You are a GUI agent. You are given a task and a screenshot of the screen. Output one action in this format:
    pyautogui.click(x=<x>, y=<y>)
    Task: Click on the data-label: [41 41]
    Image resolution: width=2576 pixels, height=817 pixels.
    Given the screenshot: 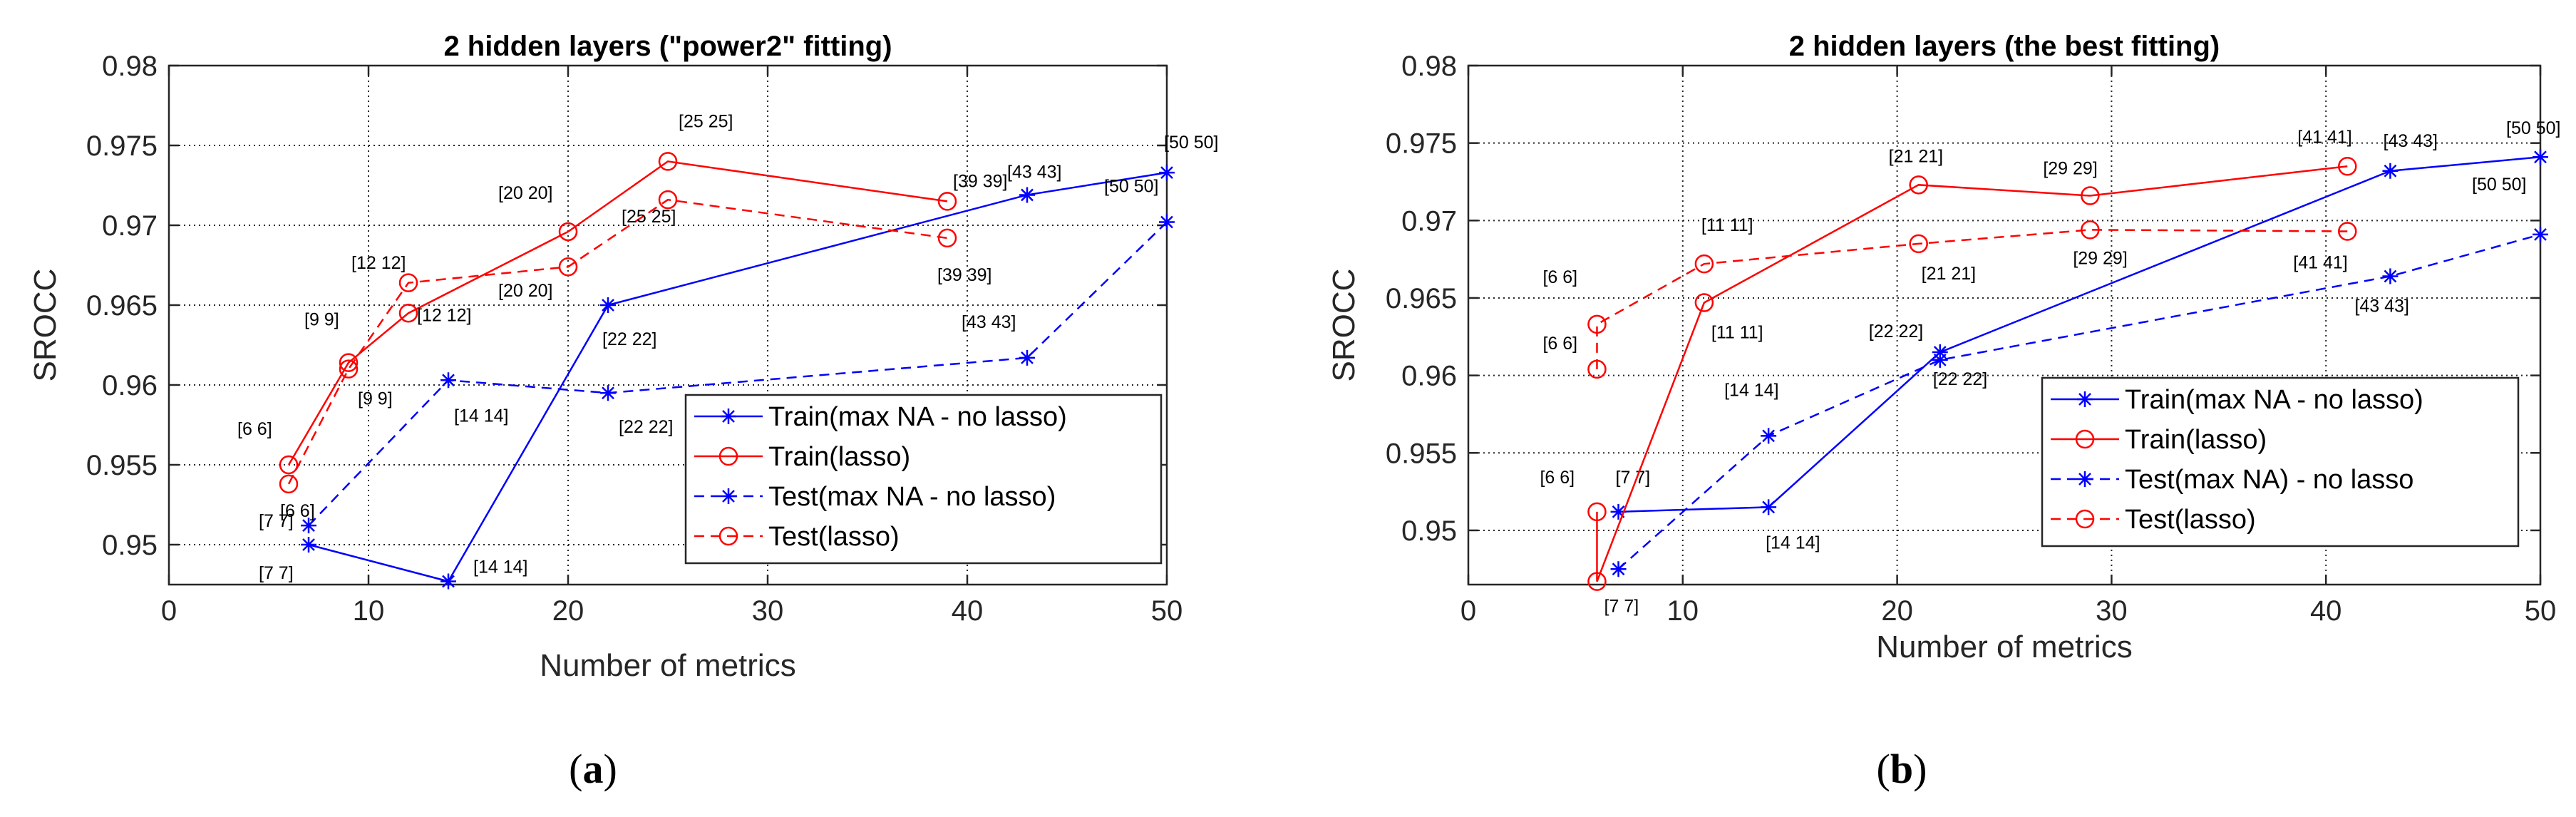 What is the action you would take?
    pyautogui.click(x=2324, y=137)
    